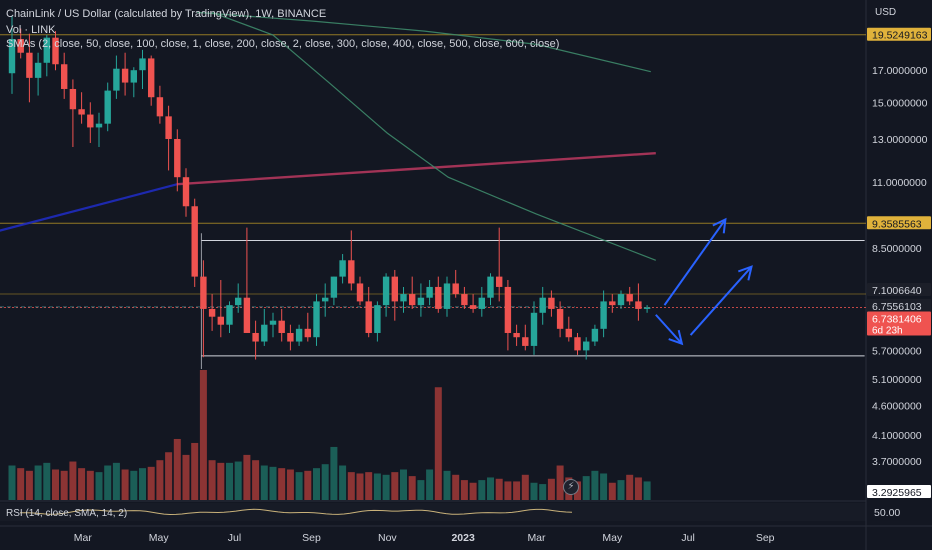 The width and height of the screenshot is (932, 550). I want to click on forecast-arrow, so click(669, 330).